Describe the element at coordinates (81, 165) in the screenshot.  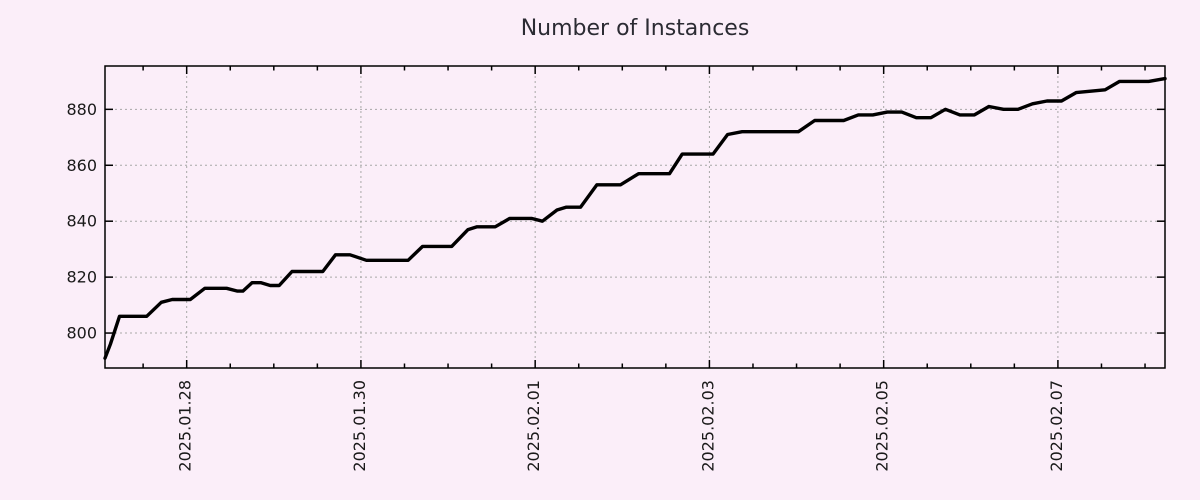
I see `svg-text: 860` at that location.